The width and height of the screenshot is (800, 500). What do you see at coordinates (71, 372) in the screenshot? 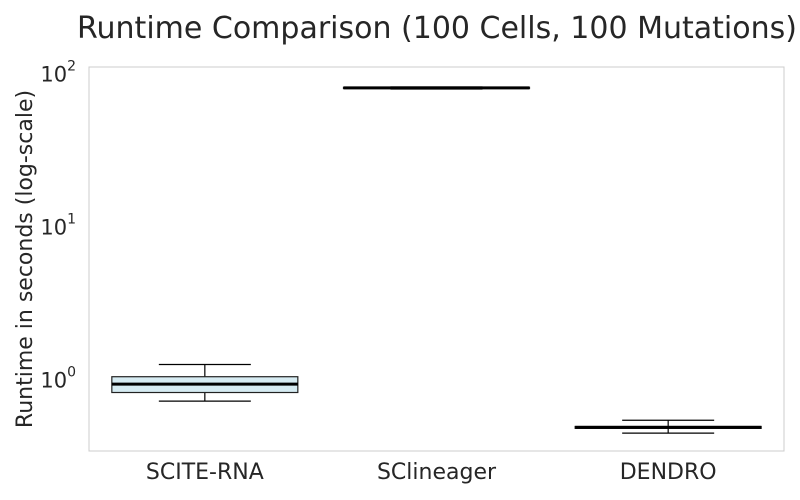
I see `y-tick-exp-0: 0` at bounding box center [71, 372].